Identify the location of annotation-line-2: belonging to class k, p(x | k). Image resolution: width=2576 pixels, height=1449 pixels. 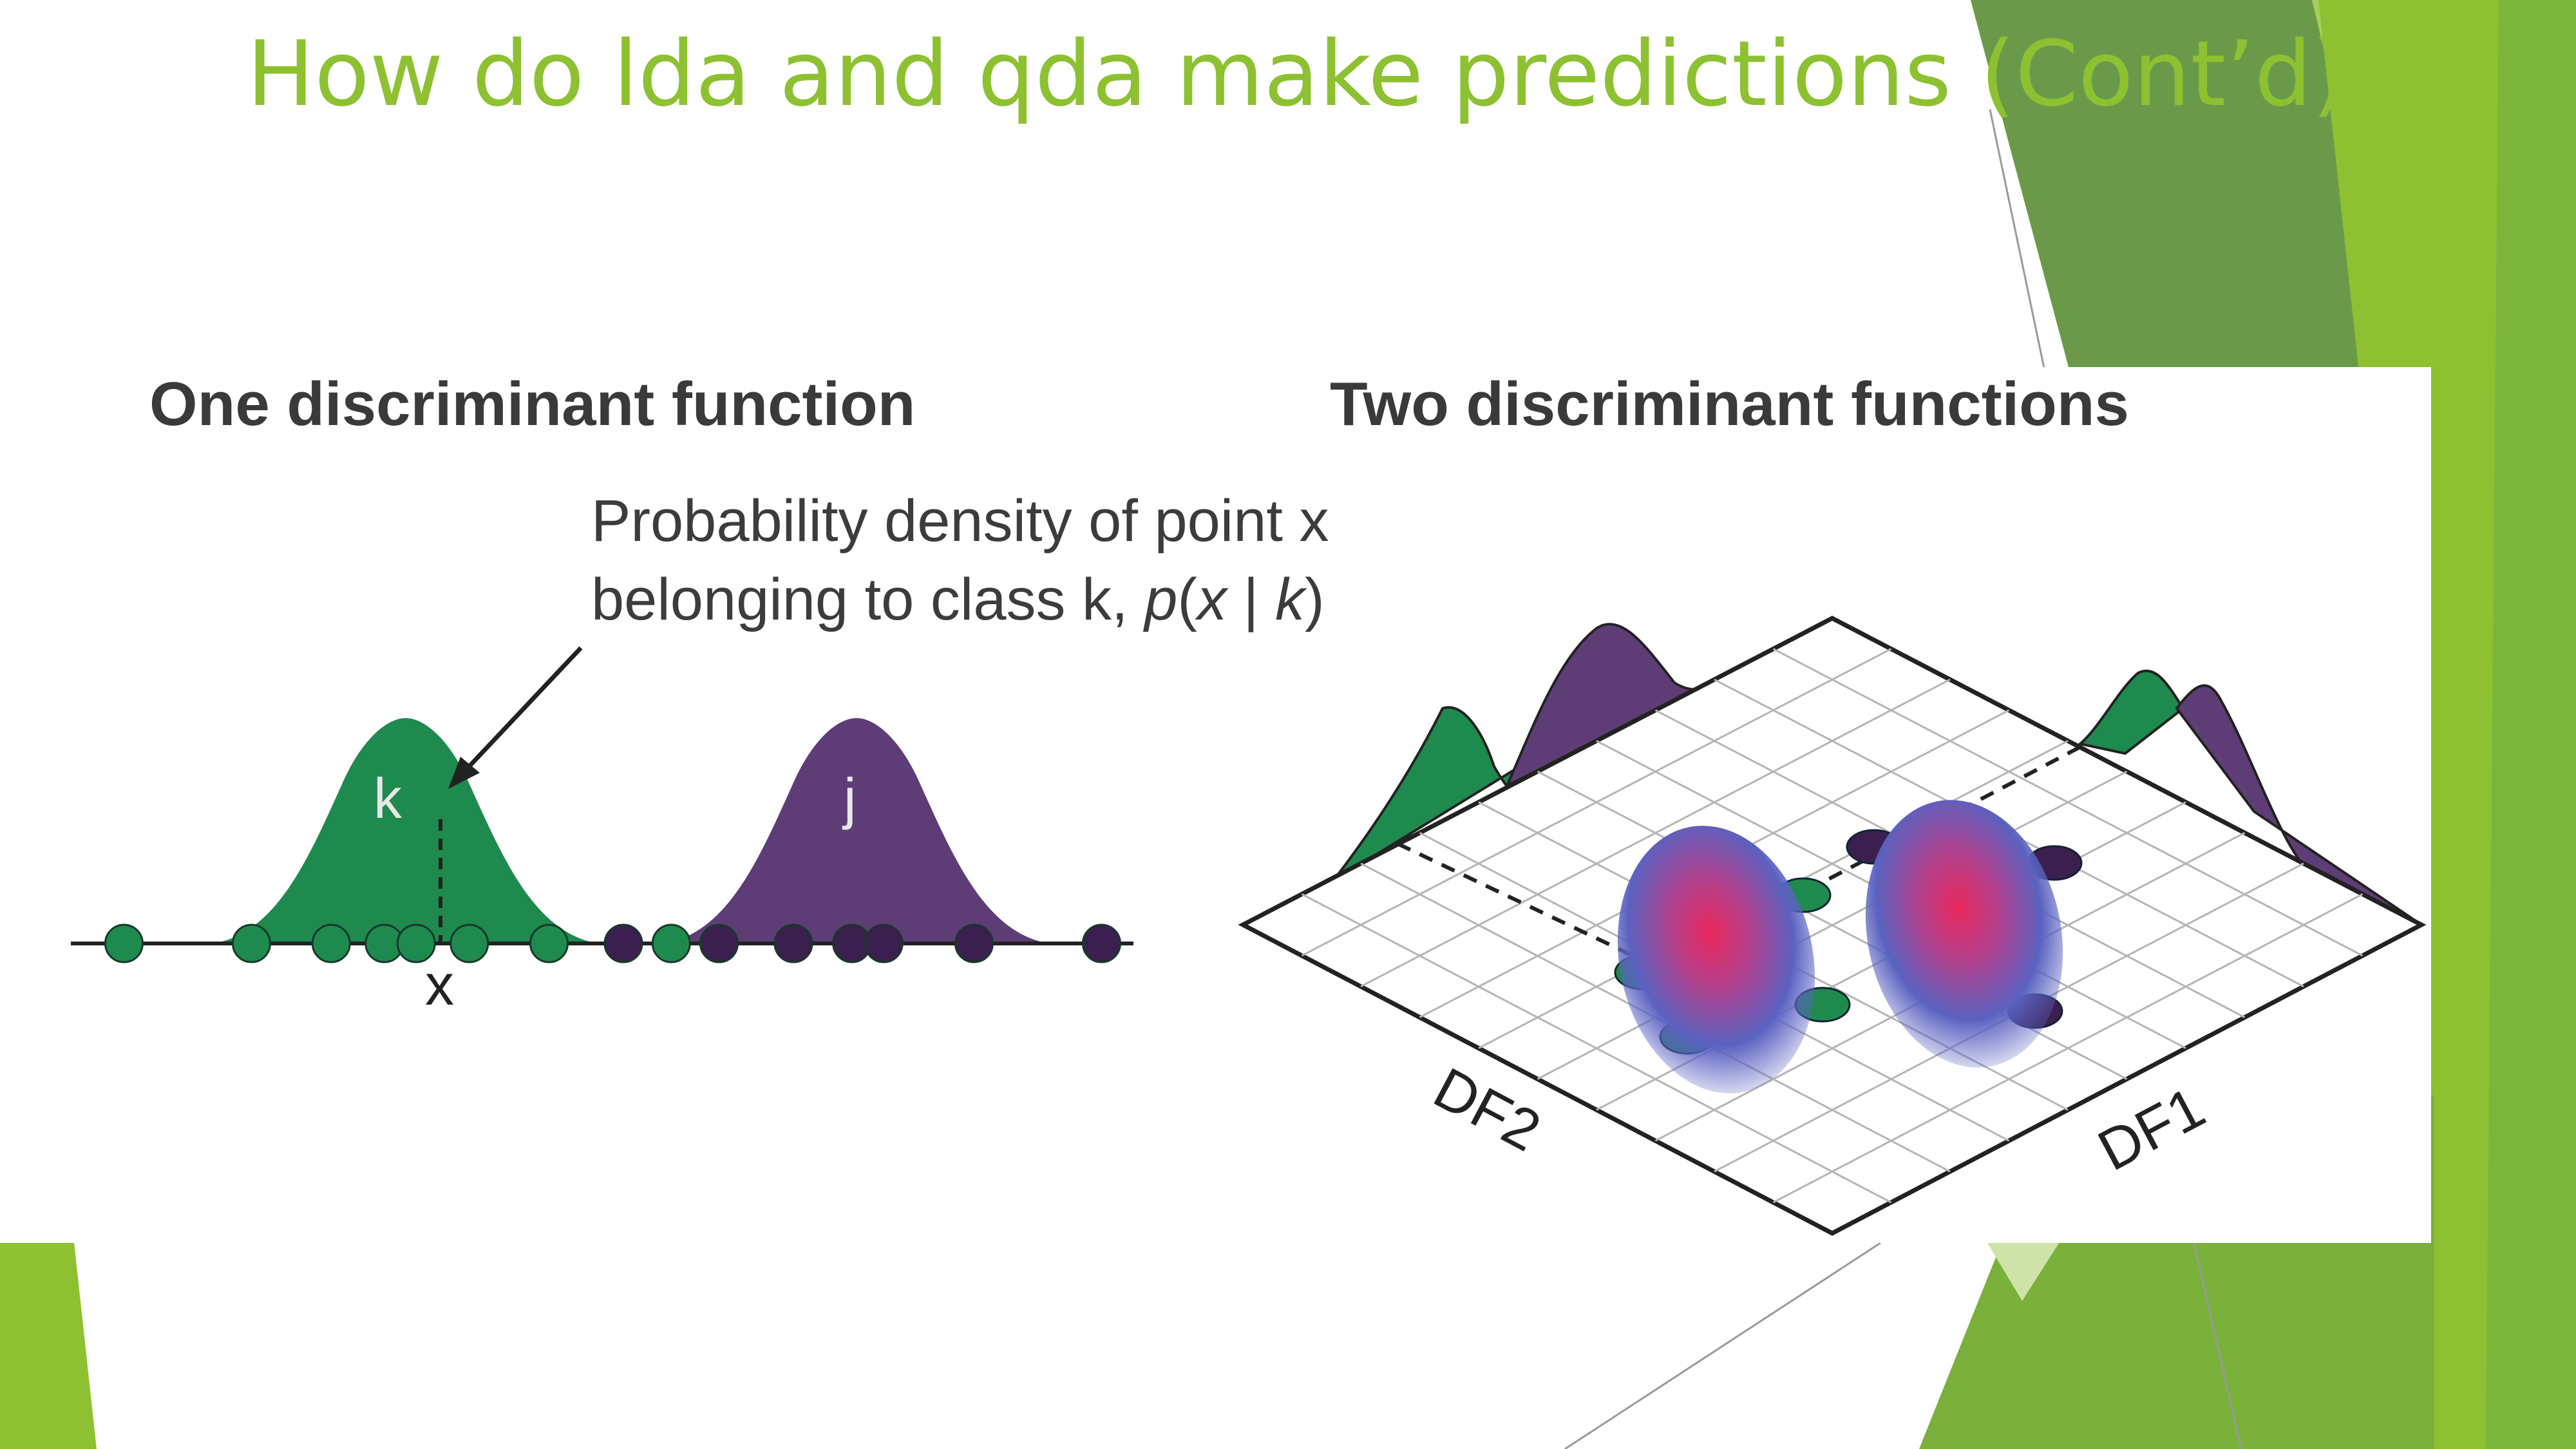
(958, 599).